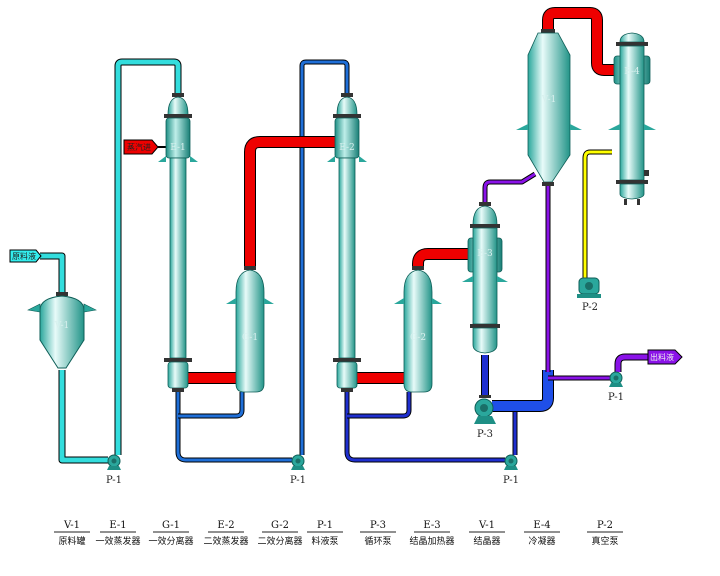 This screenshot has height=576, width=720. I want to click on legend-code: P-1, so click(325, 525).